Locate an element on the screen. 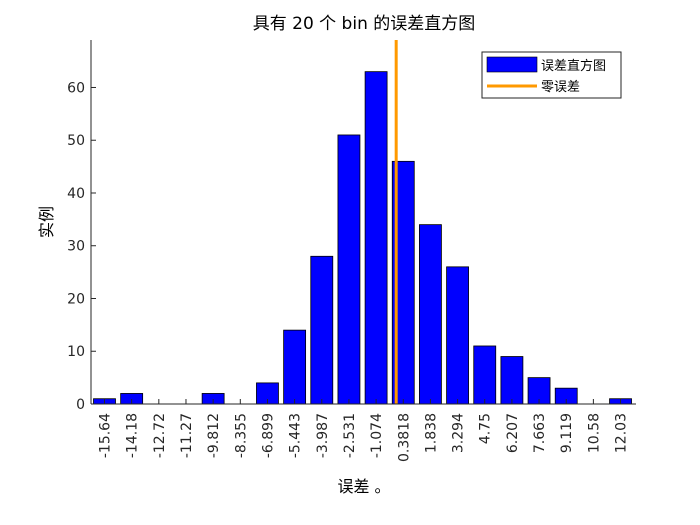 Image resolution: width=700 pixels, height=525 pixels. x-tick-label: -11.27 is located at coordinates (187, 435).